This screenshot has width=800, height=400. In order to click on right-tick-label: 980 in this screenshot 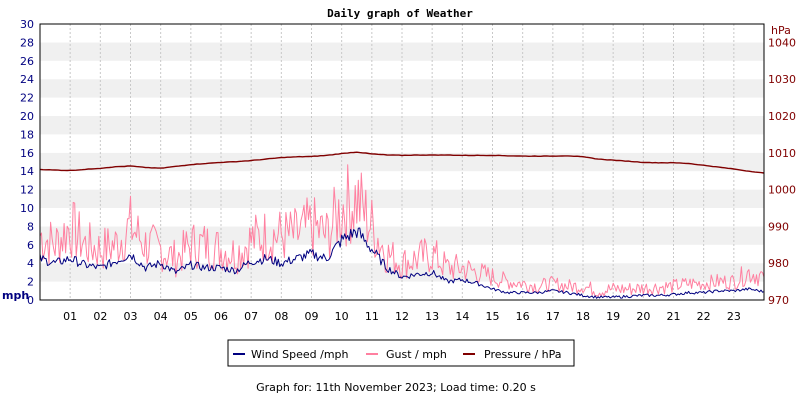, I will do `click(778, 263)`.